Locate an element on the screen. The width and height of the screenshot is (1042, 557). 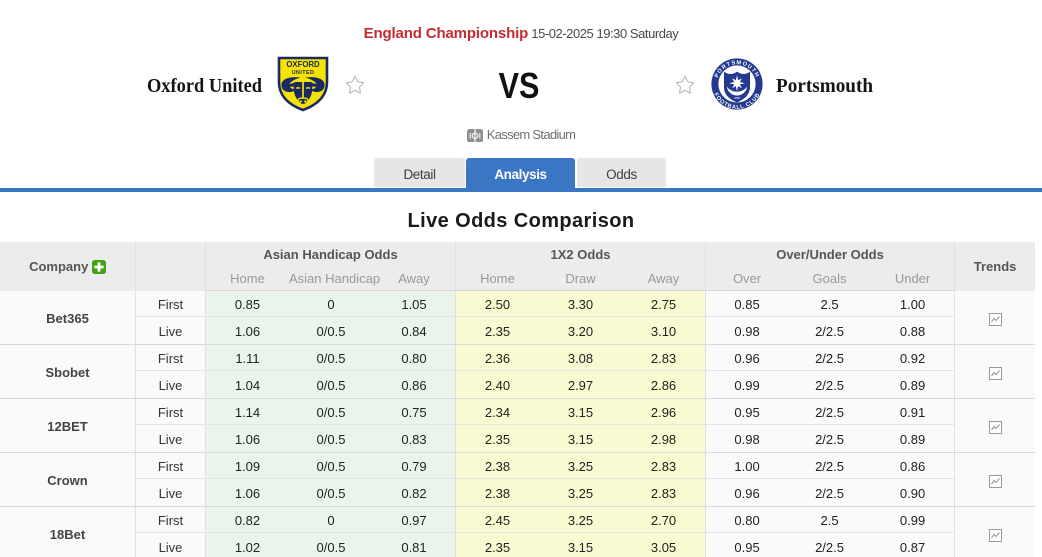
svg-text: OXFORD is located at coordinates (303, 64).